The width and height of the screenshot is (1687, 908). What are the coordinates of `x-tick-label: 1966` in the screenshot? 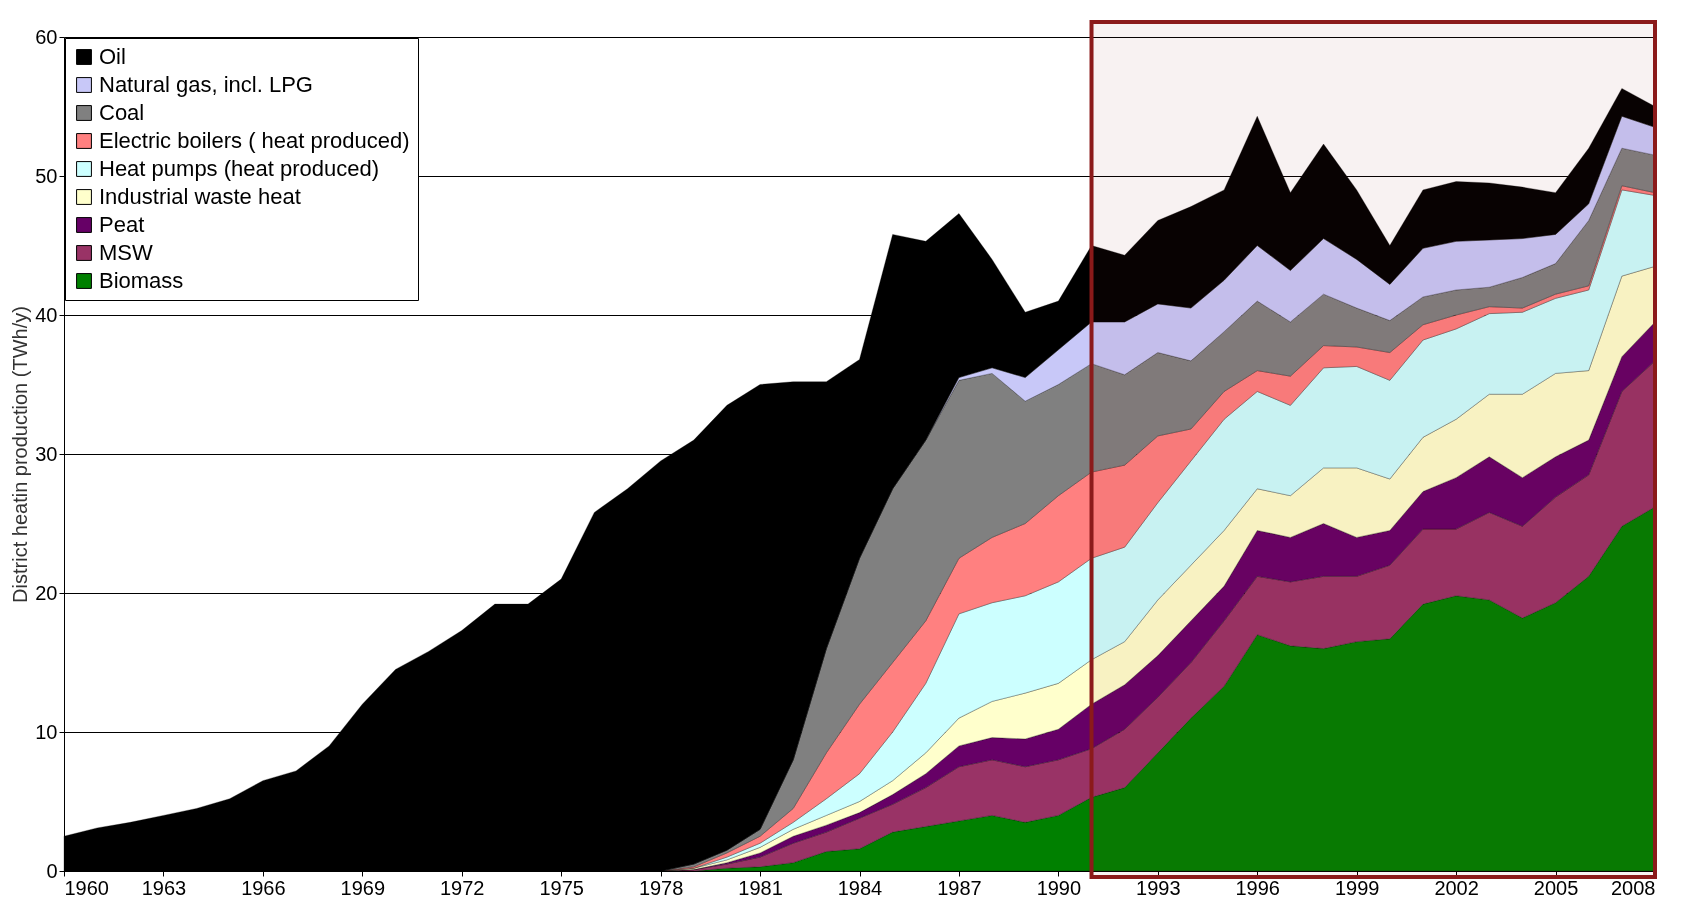 It's located at (263, 887).